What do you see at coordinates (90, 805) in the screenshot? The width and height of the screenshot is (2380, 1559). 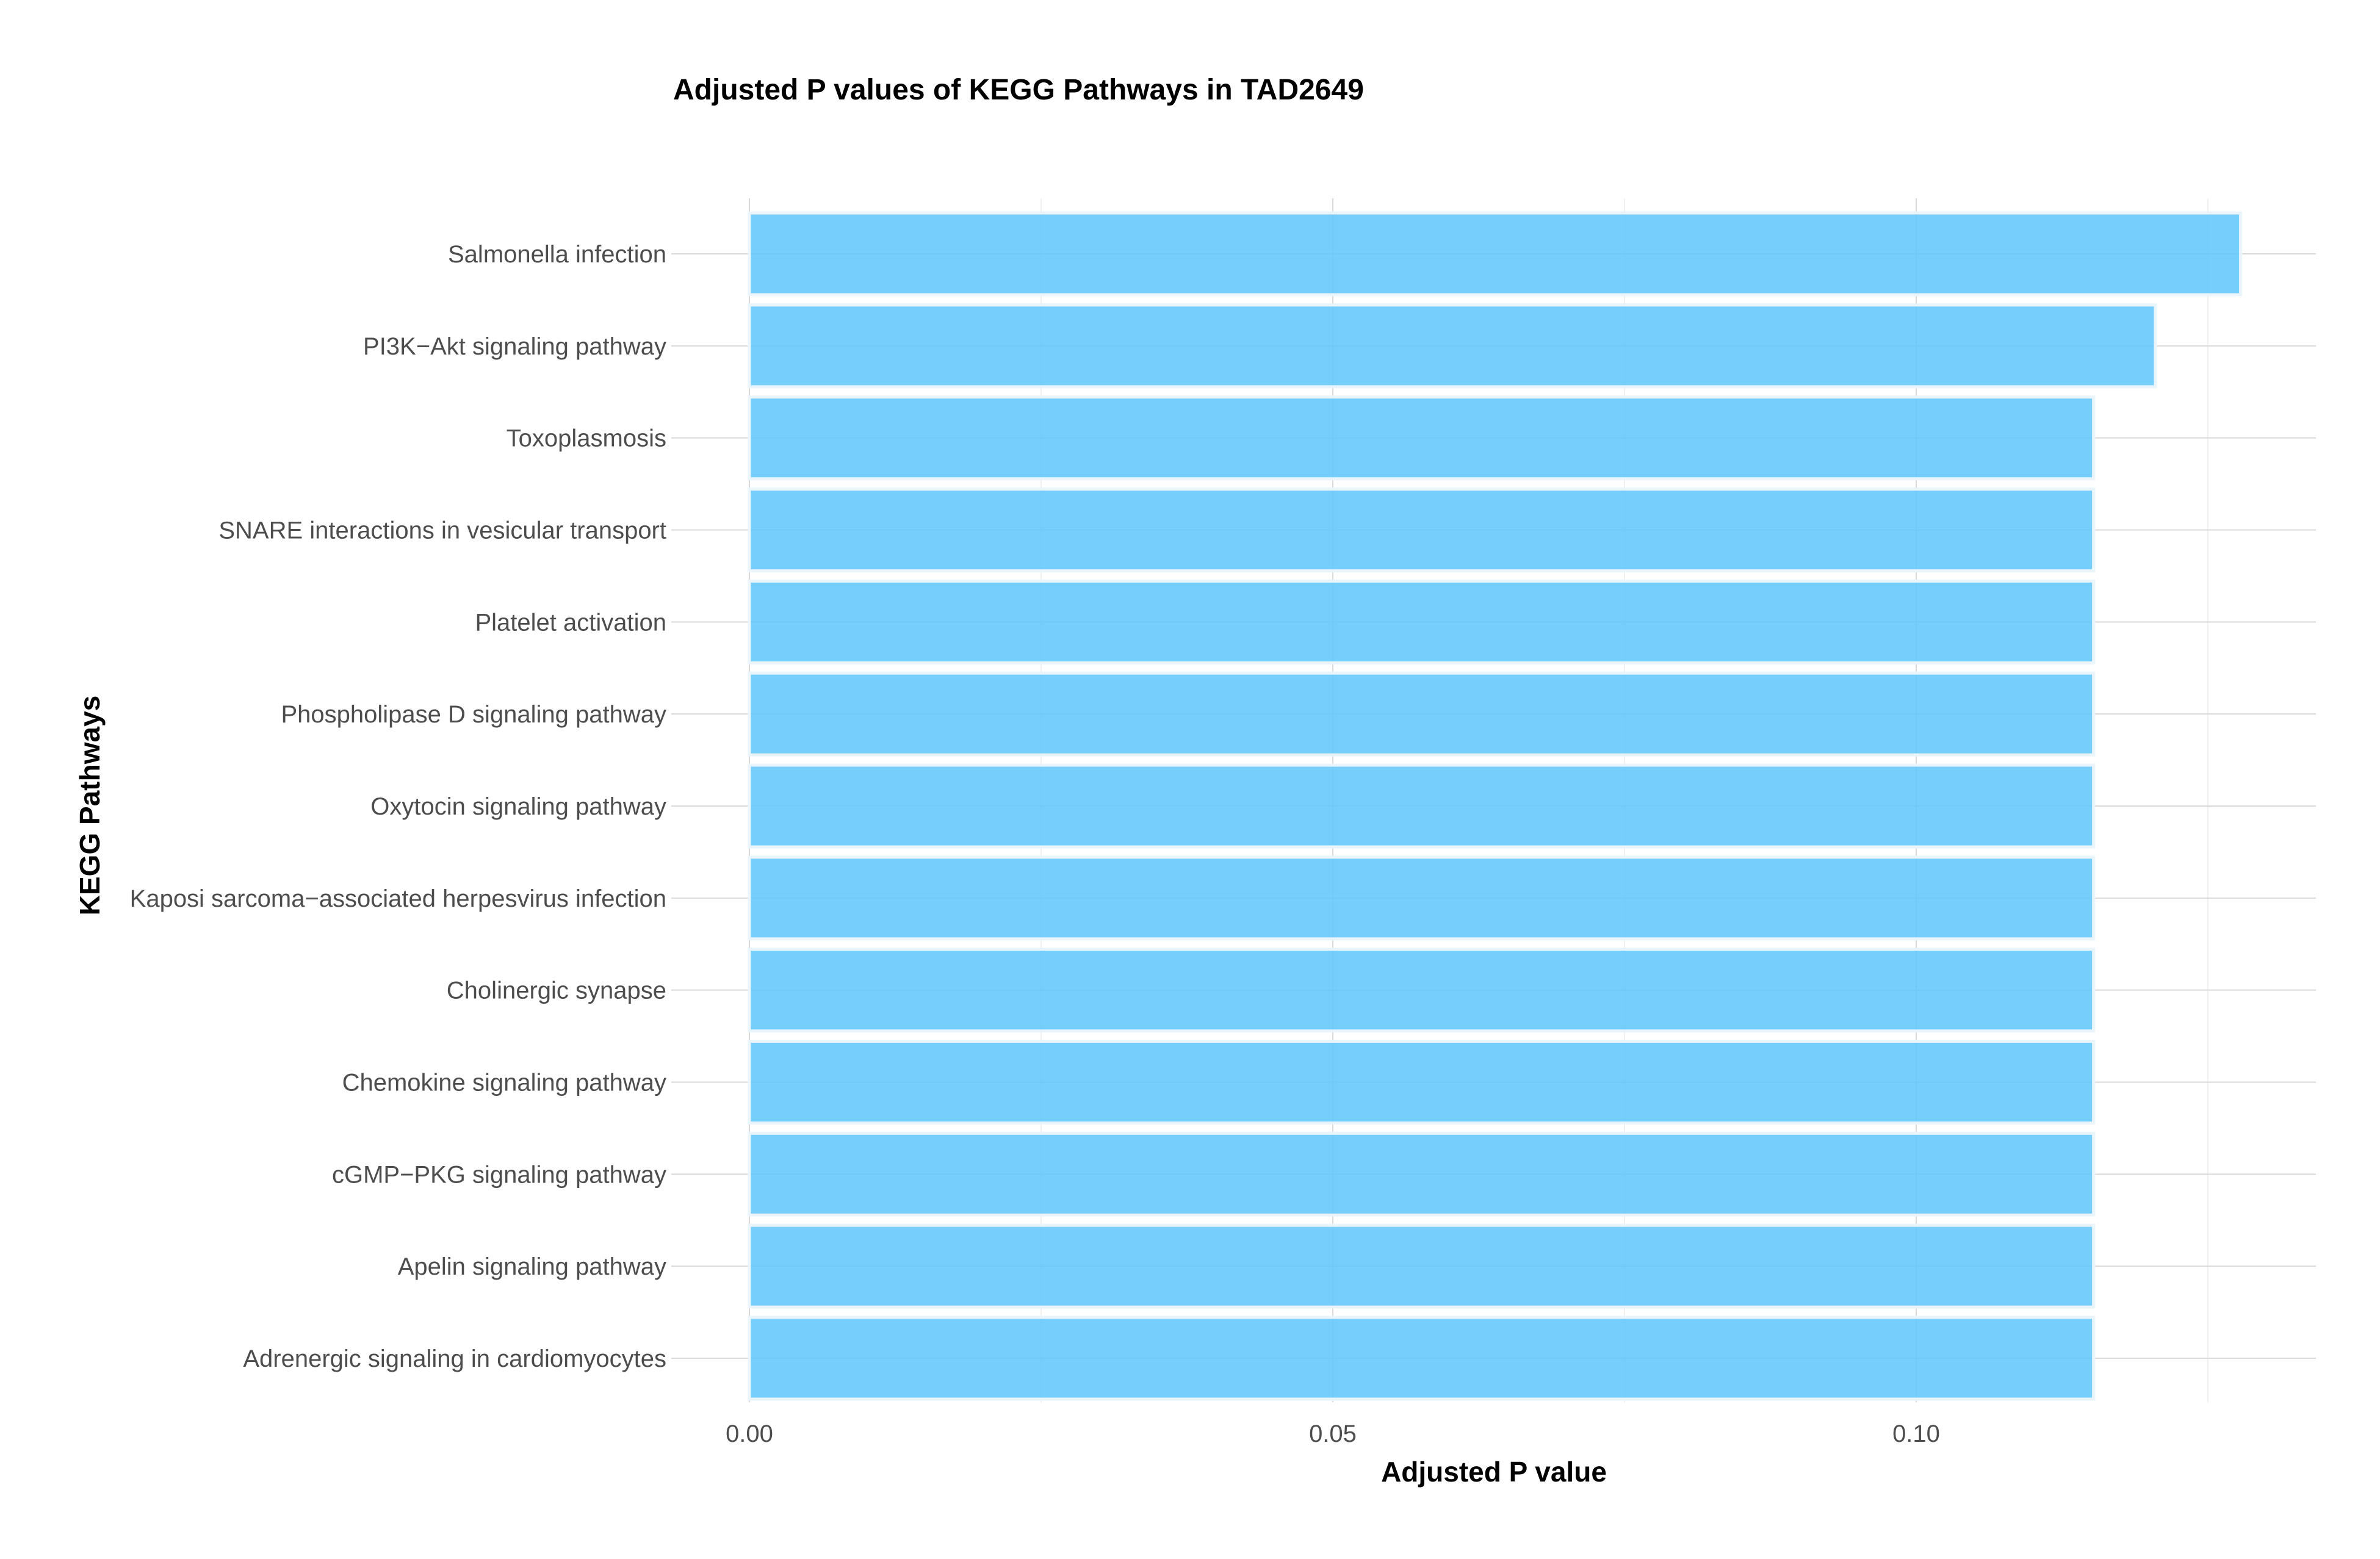 I see `y-axis-title: KEGG Pathways` at bounding box center [90, 805].